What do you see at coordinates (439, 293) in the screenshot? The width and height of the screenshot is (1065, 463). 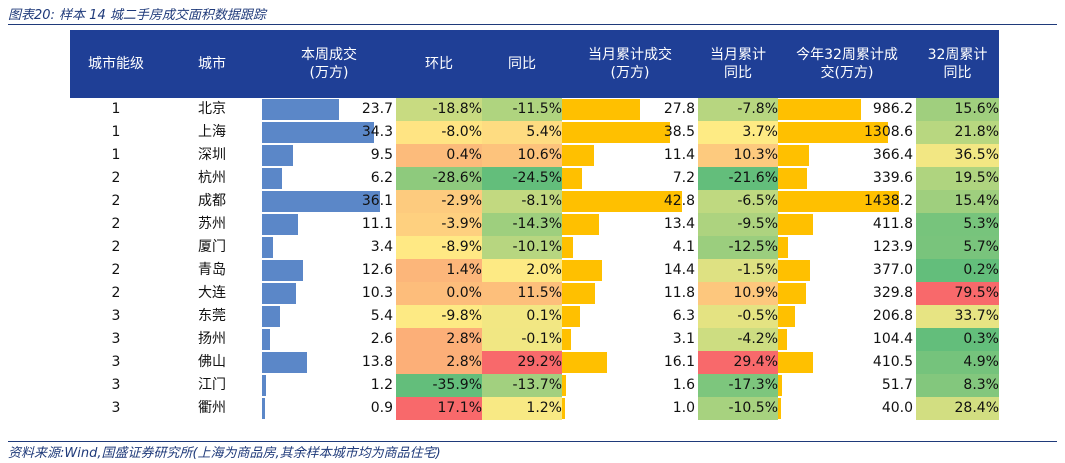 I see `wow-heat-cell: 0.0%` at bounding box center [439, 293].